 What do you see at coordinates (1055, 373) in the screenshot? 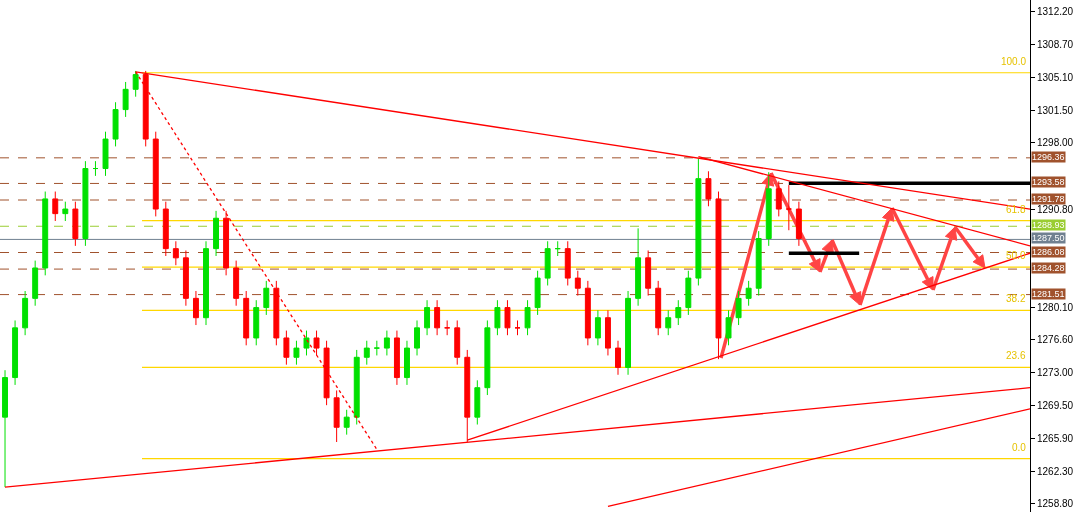
I see `y-tick-label: 1273.00` at bounding box center [1055, 373].